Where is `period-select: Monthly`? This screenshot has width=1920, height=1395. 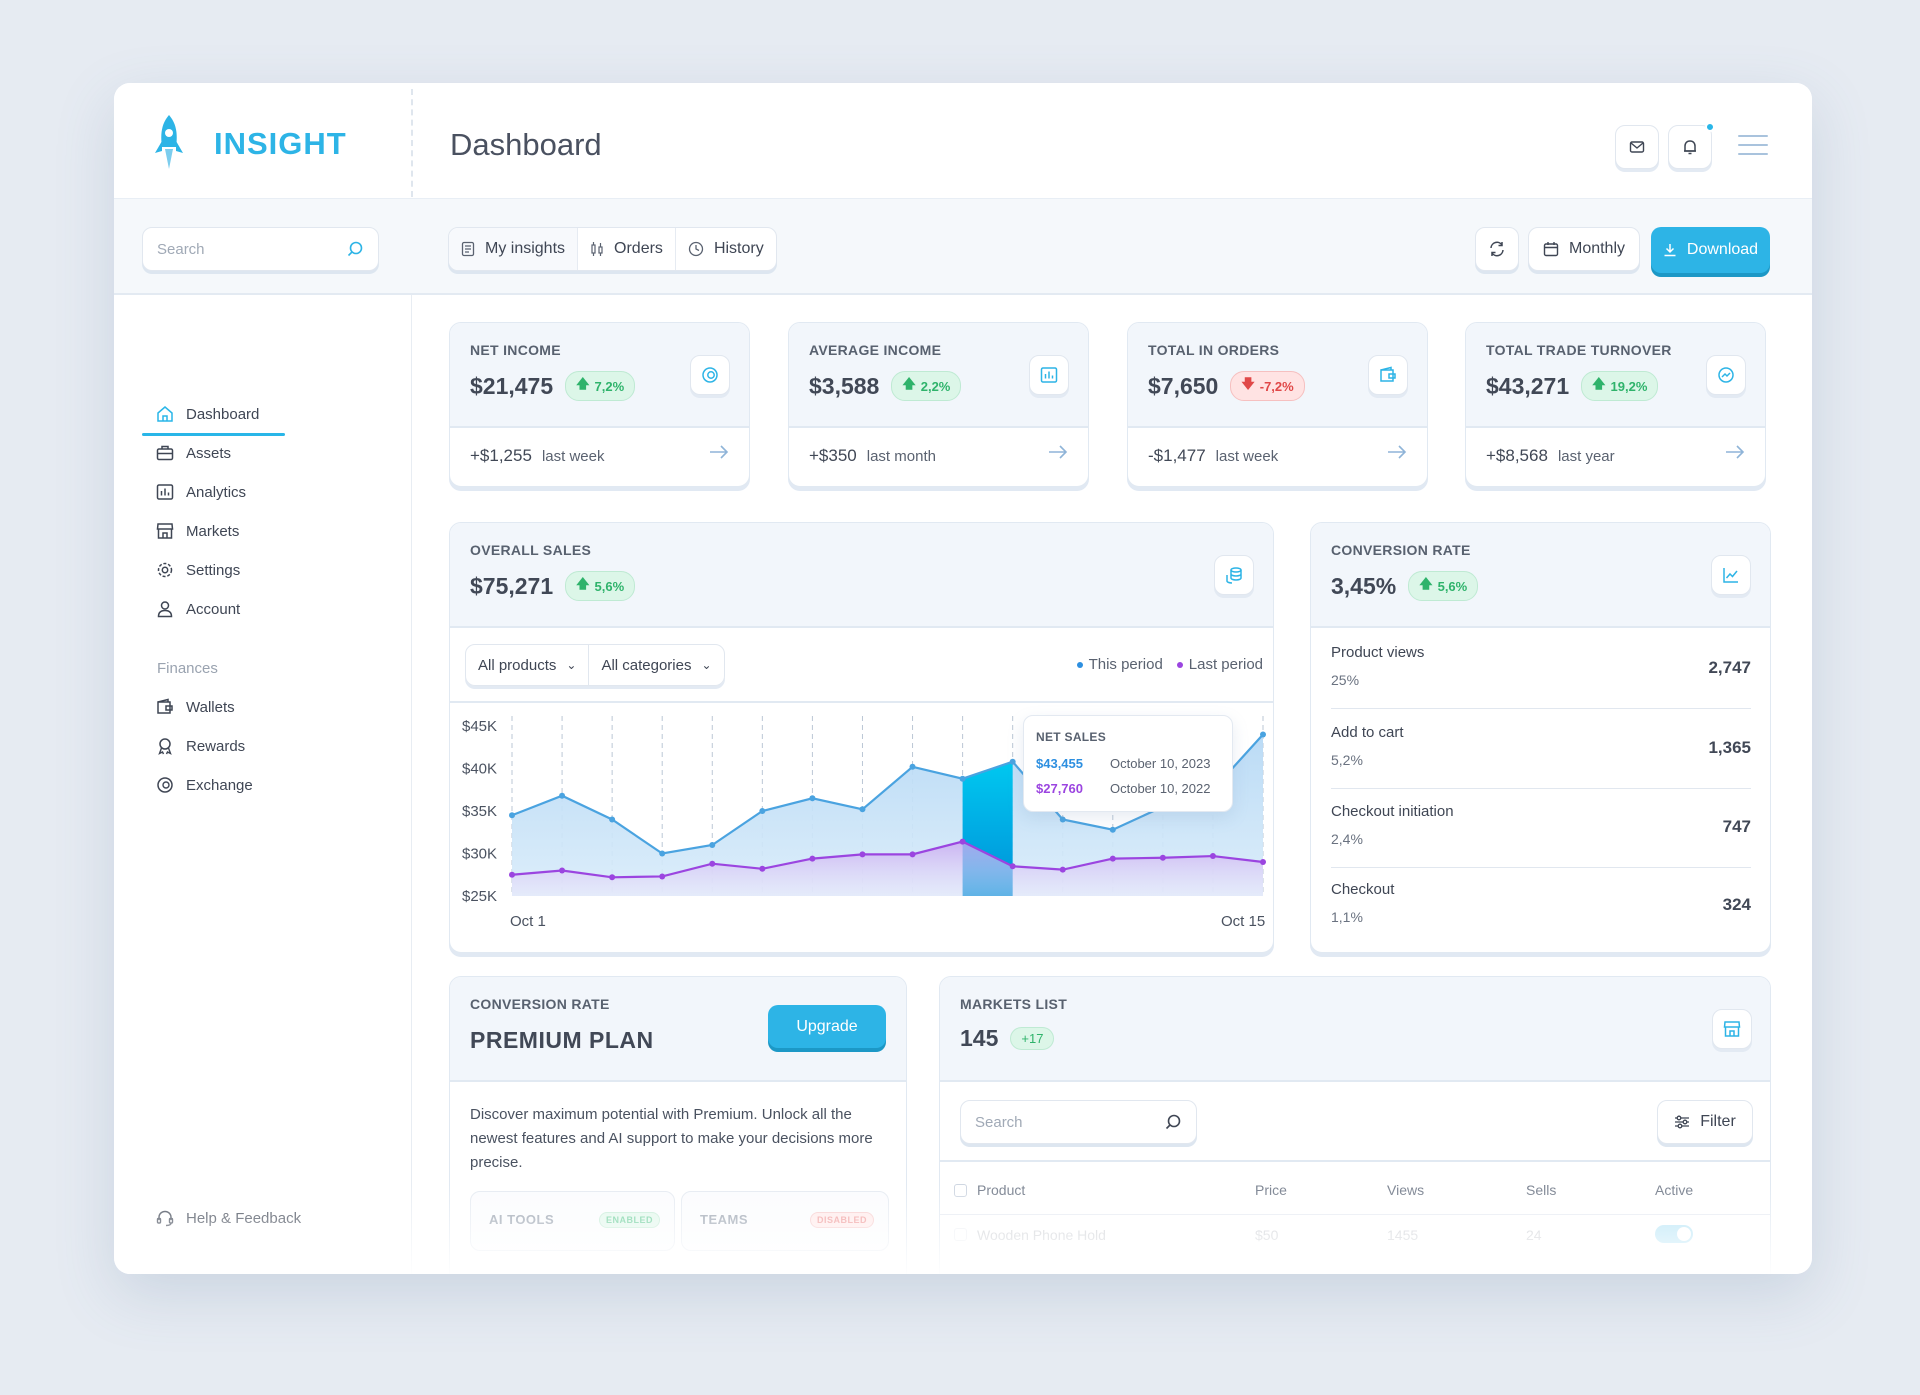
period-select: Monthly is located at coordinates (1584, 249).